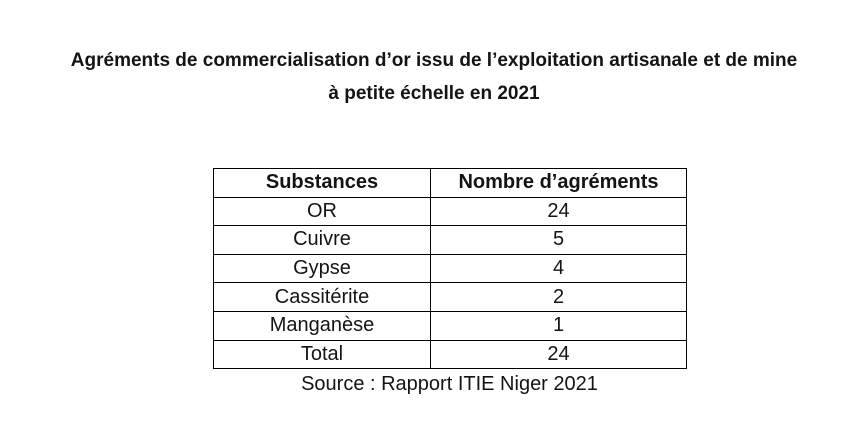 The image size is (868, 434). I want to click on table-row-cassiterite: Cassitérite 2, so click(450, 297).